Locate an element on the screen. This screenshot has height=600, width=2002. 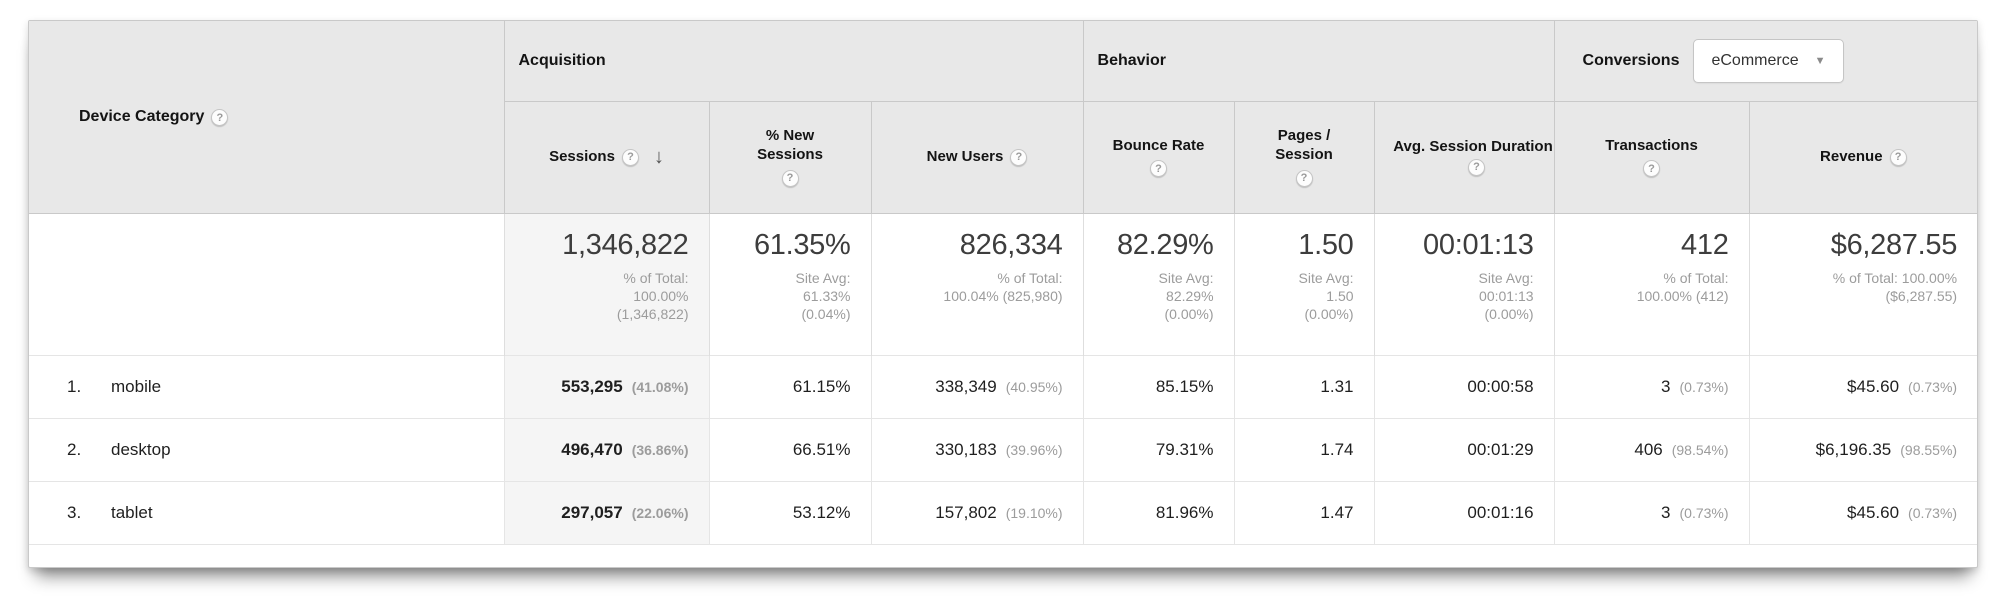
summary-sessions-value: 1,346,822 is located at coordinates (625, 244).